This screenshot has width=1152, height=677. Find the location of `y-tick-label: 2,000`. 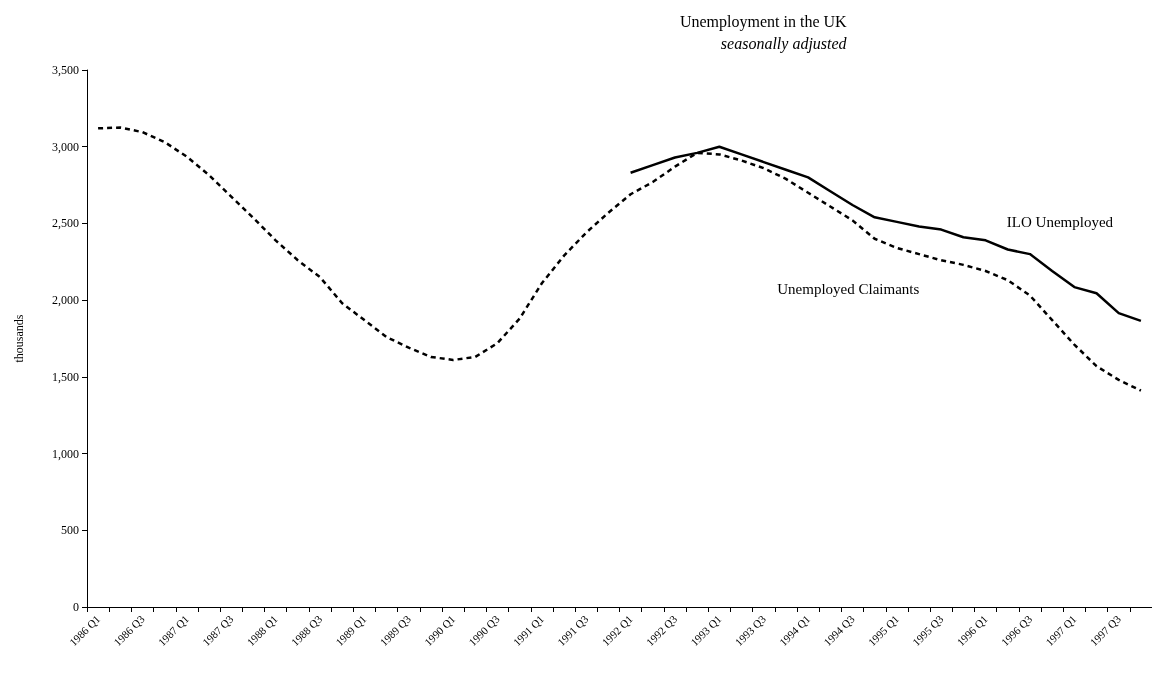

y-tick-label: 2,000 is located at coordinates (65, 300).